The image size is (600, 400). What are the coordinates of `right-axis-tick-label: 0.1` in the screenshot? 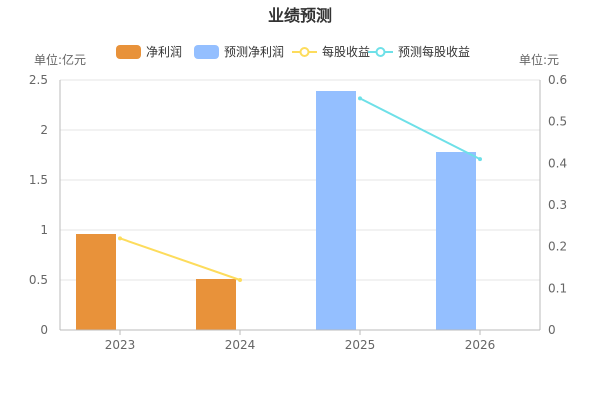 It's located at (557, 288).